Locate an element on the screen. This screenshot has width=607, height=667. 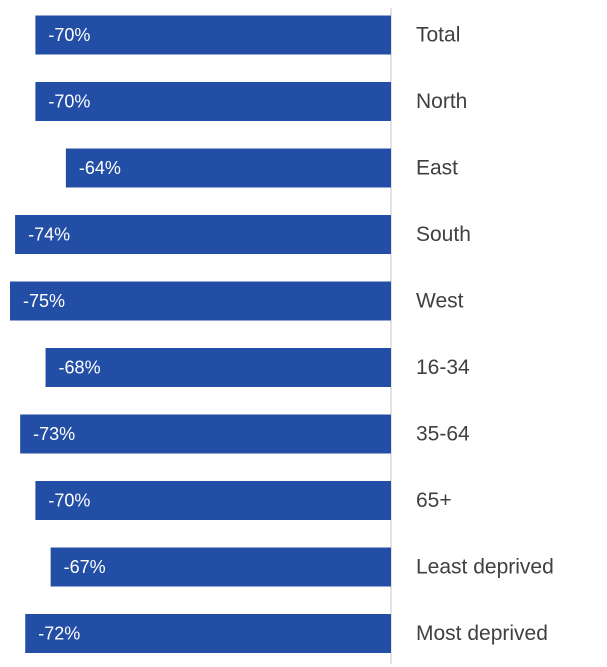
category-label: Least deprived is located at coordinates (485, 567).